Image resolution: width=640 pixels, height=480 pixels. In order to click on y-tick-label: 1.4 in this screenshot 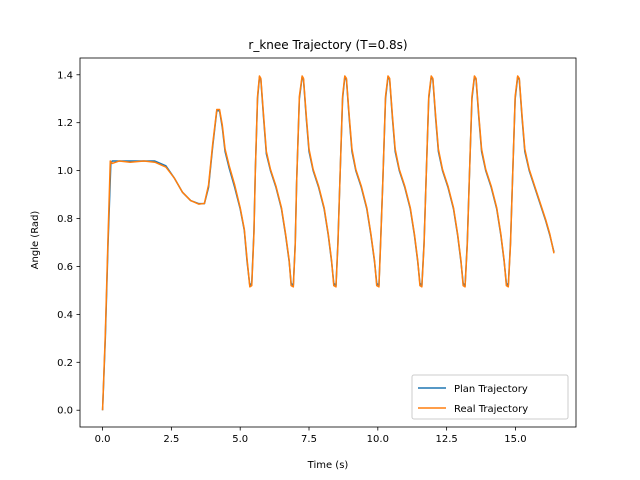, I will do `click(65, 75)`.